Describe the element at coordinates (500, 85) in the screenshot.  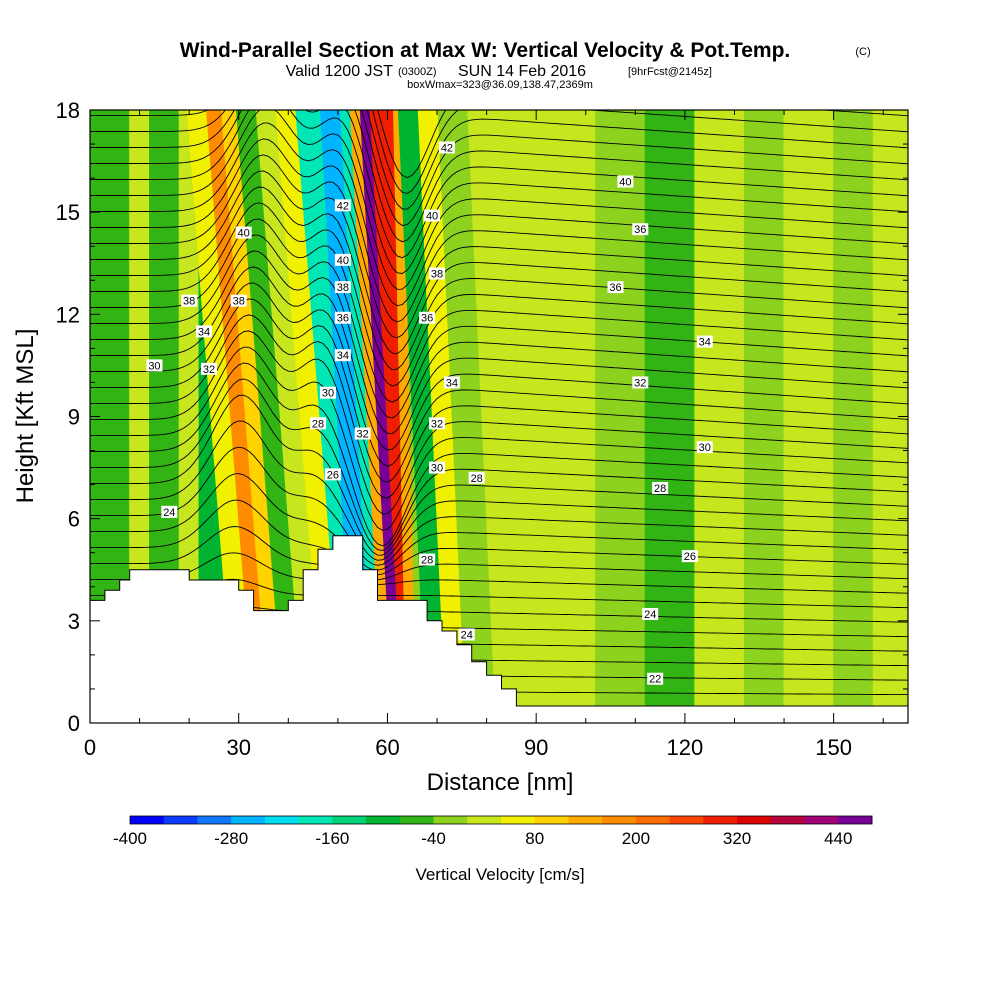
I see `box-info: boxWmax=323@36.09,138.47,2369m` at that location.